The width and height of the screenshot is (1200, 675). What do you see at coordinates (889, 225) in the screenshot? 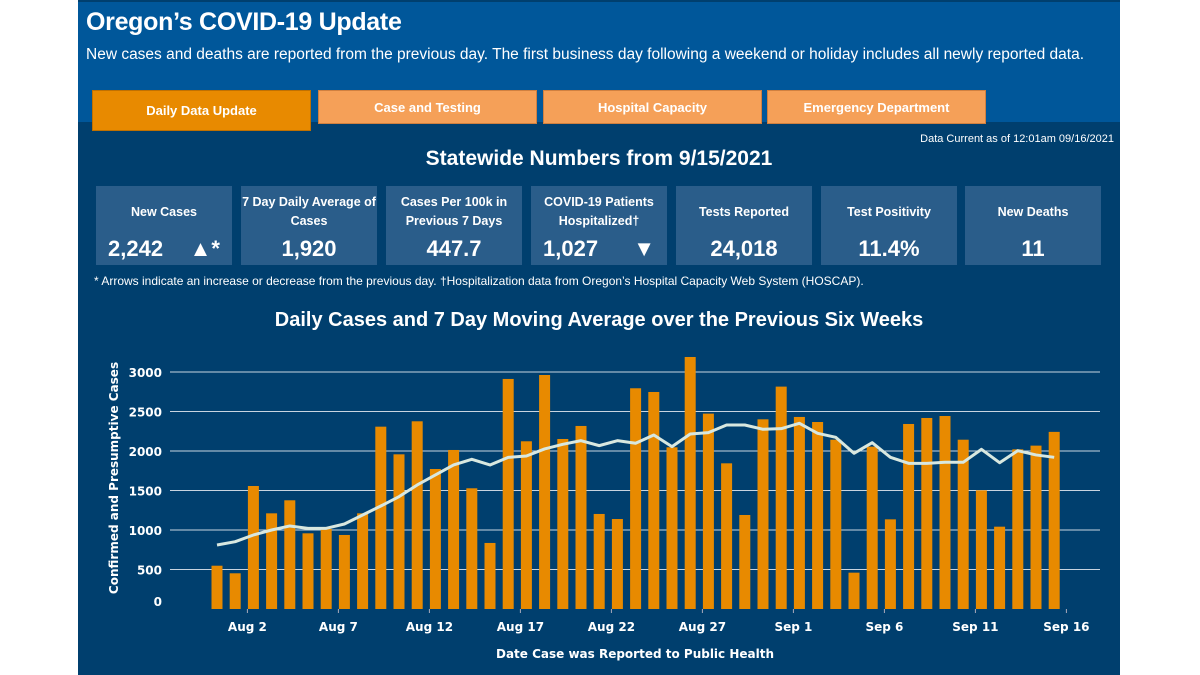
I see `card-test-positivity: Test Positivity 11.4%` at bounding box center [889, 225].